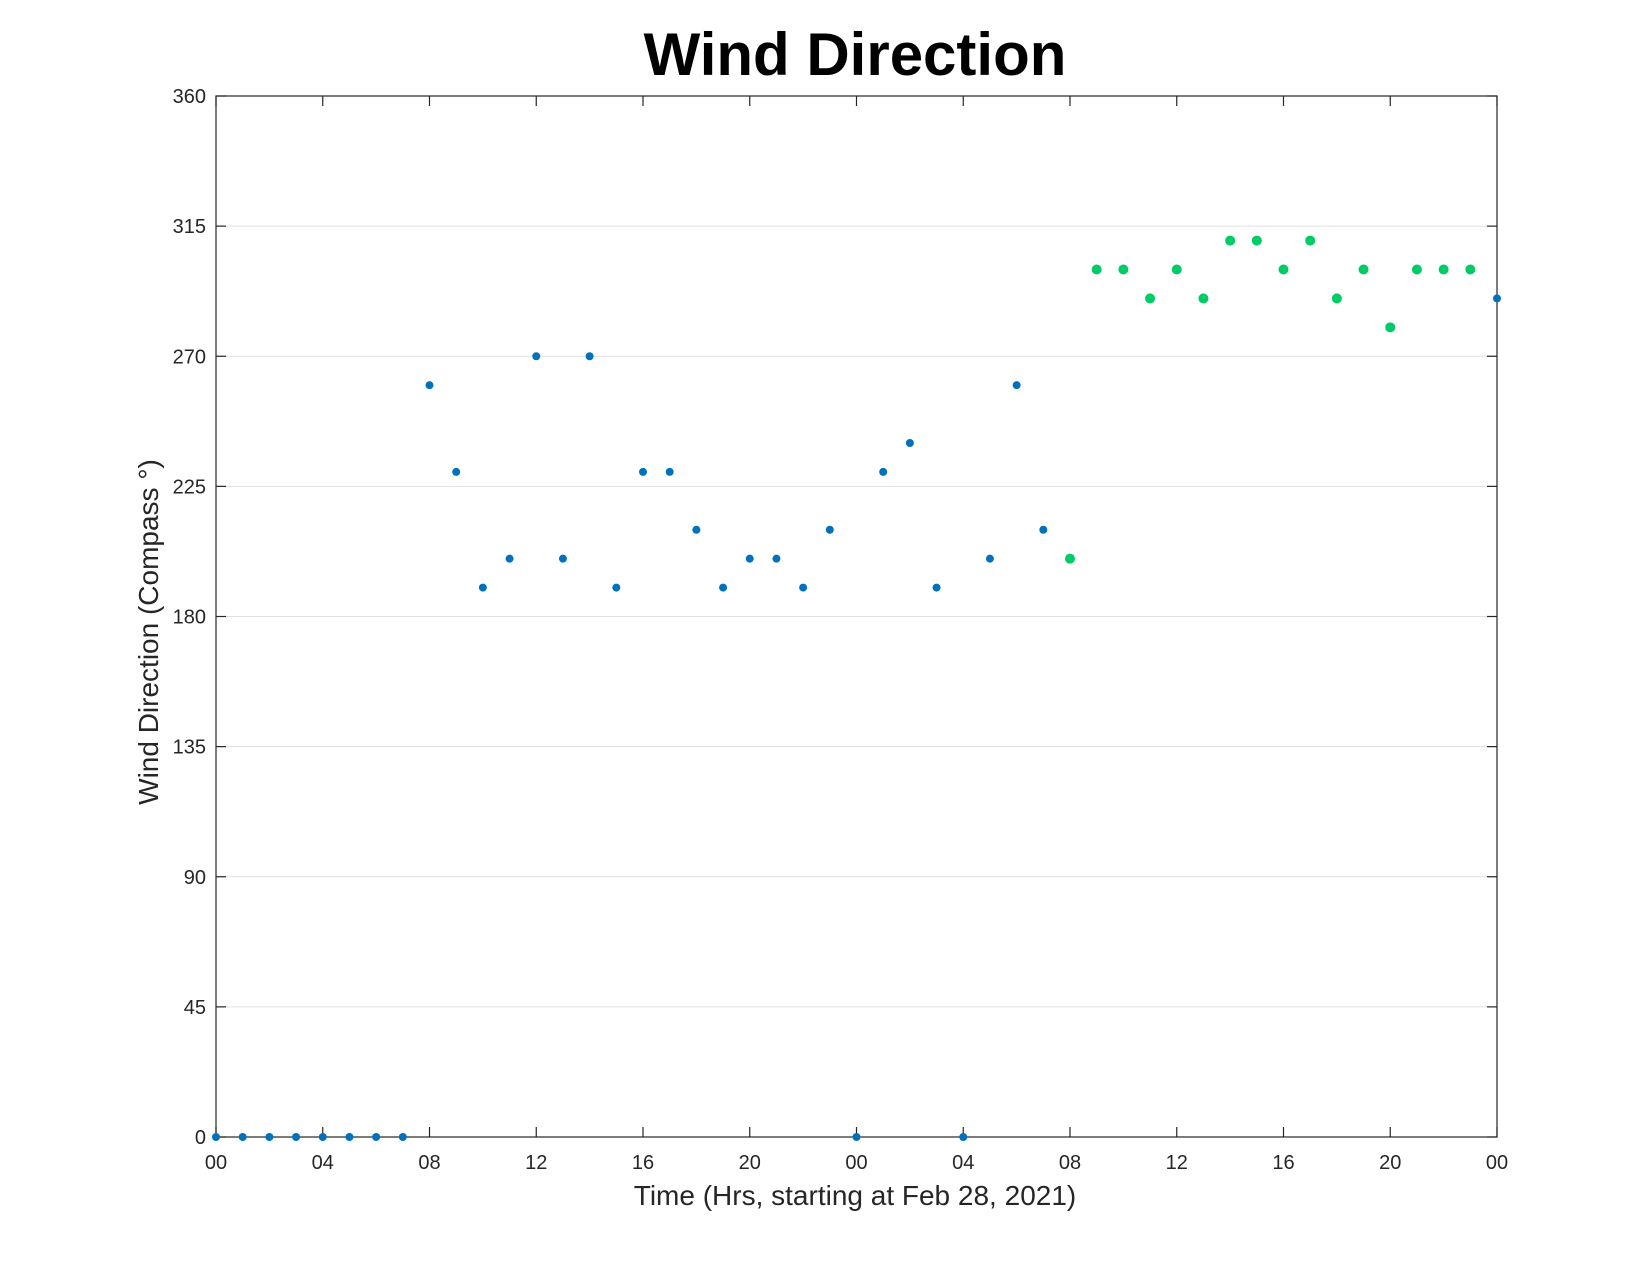  Describe the element at coordinates (195, 878) in the screenshot. I see `y-tick-label: 90` at that location.